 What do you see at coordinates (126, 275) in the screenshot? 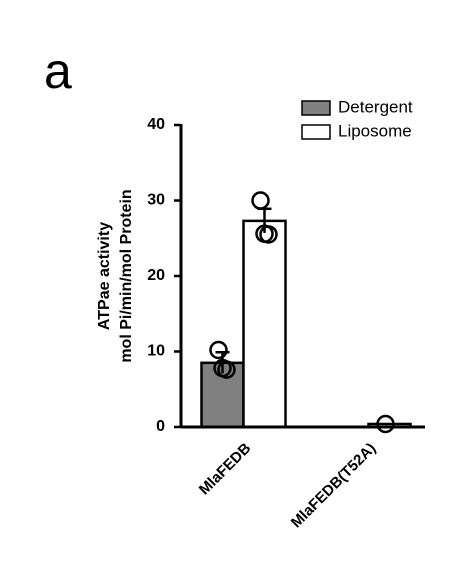
I see `y-axis-title: mol Pi/min/mol Protein` at bounding box center [126, 275].